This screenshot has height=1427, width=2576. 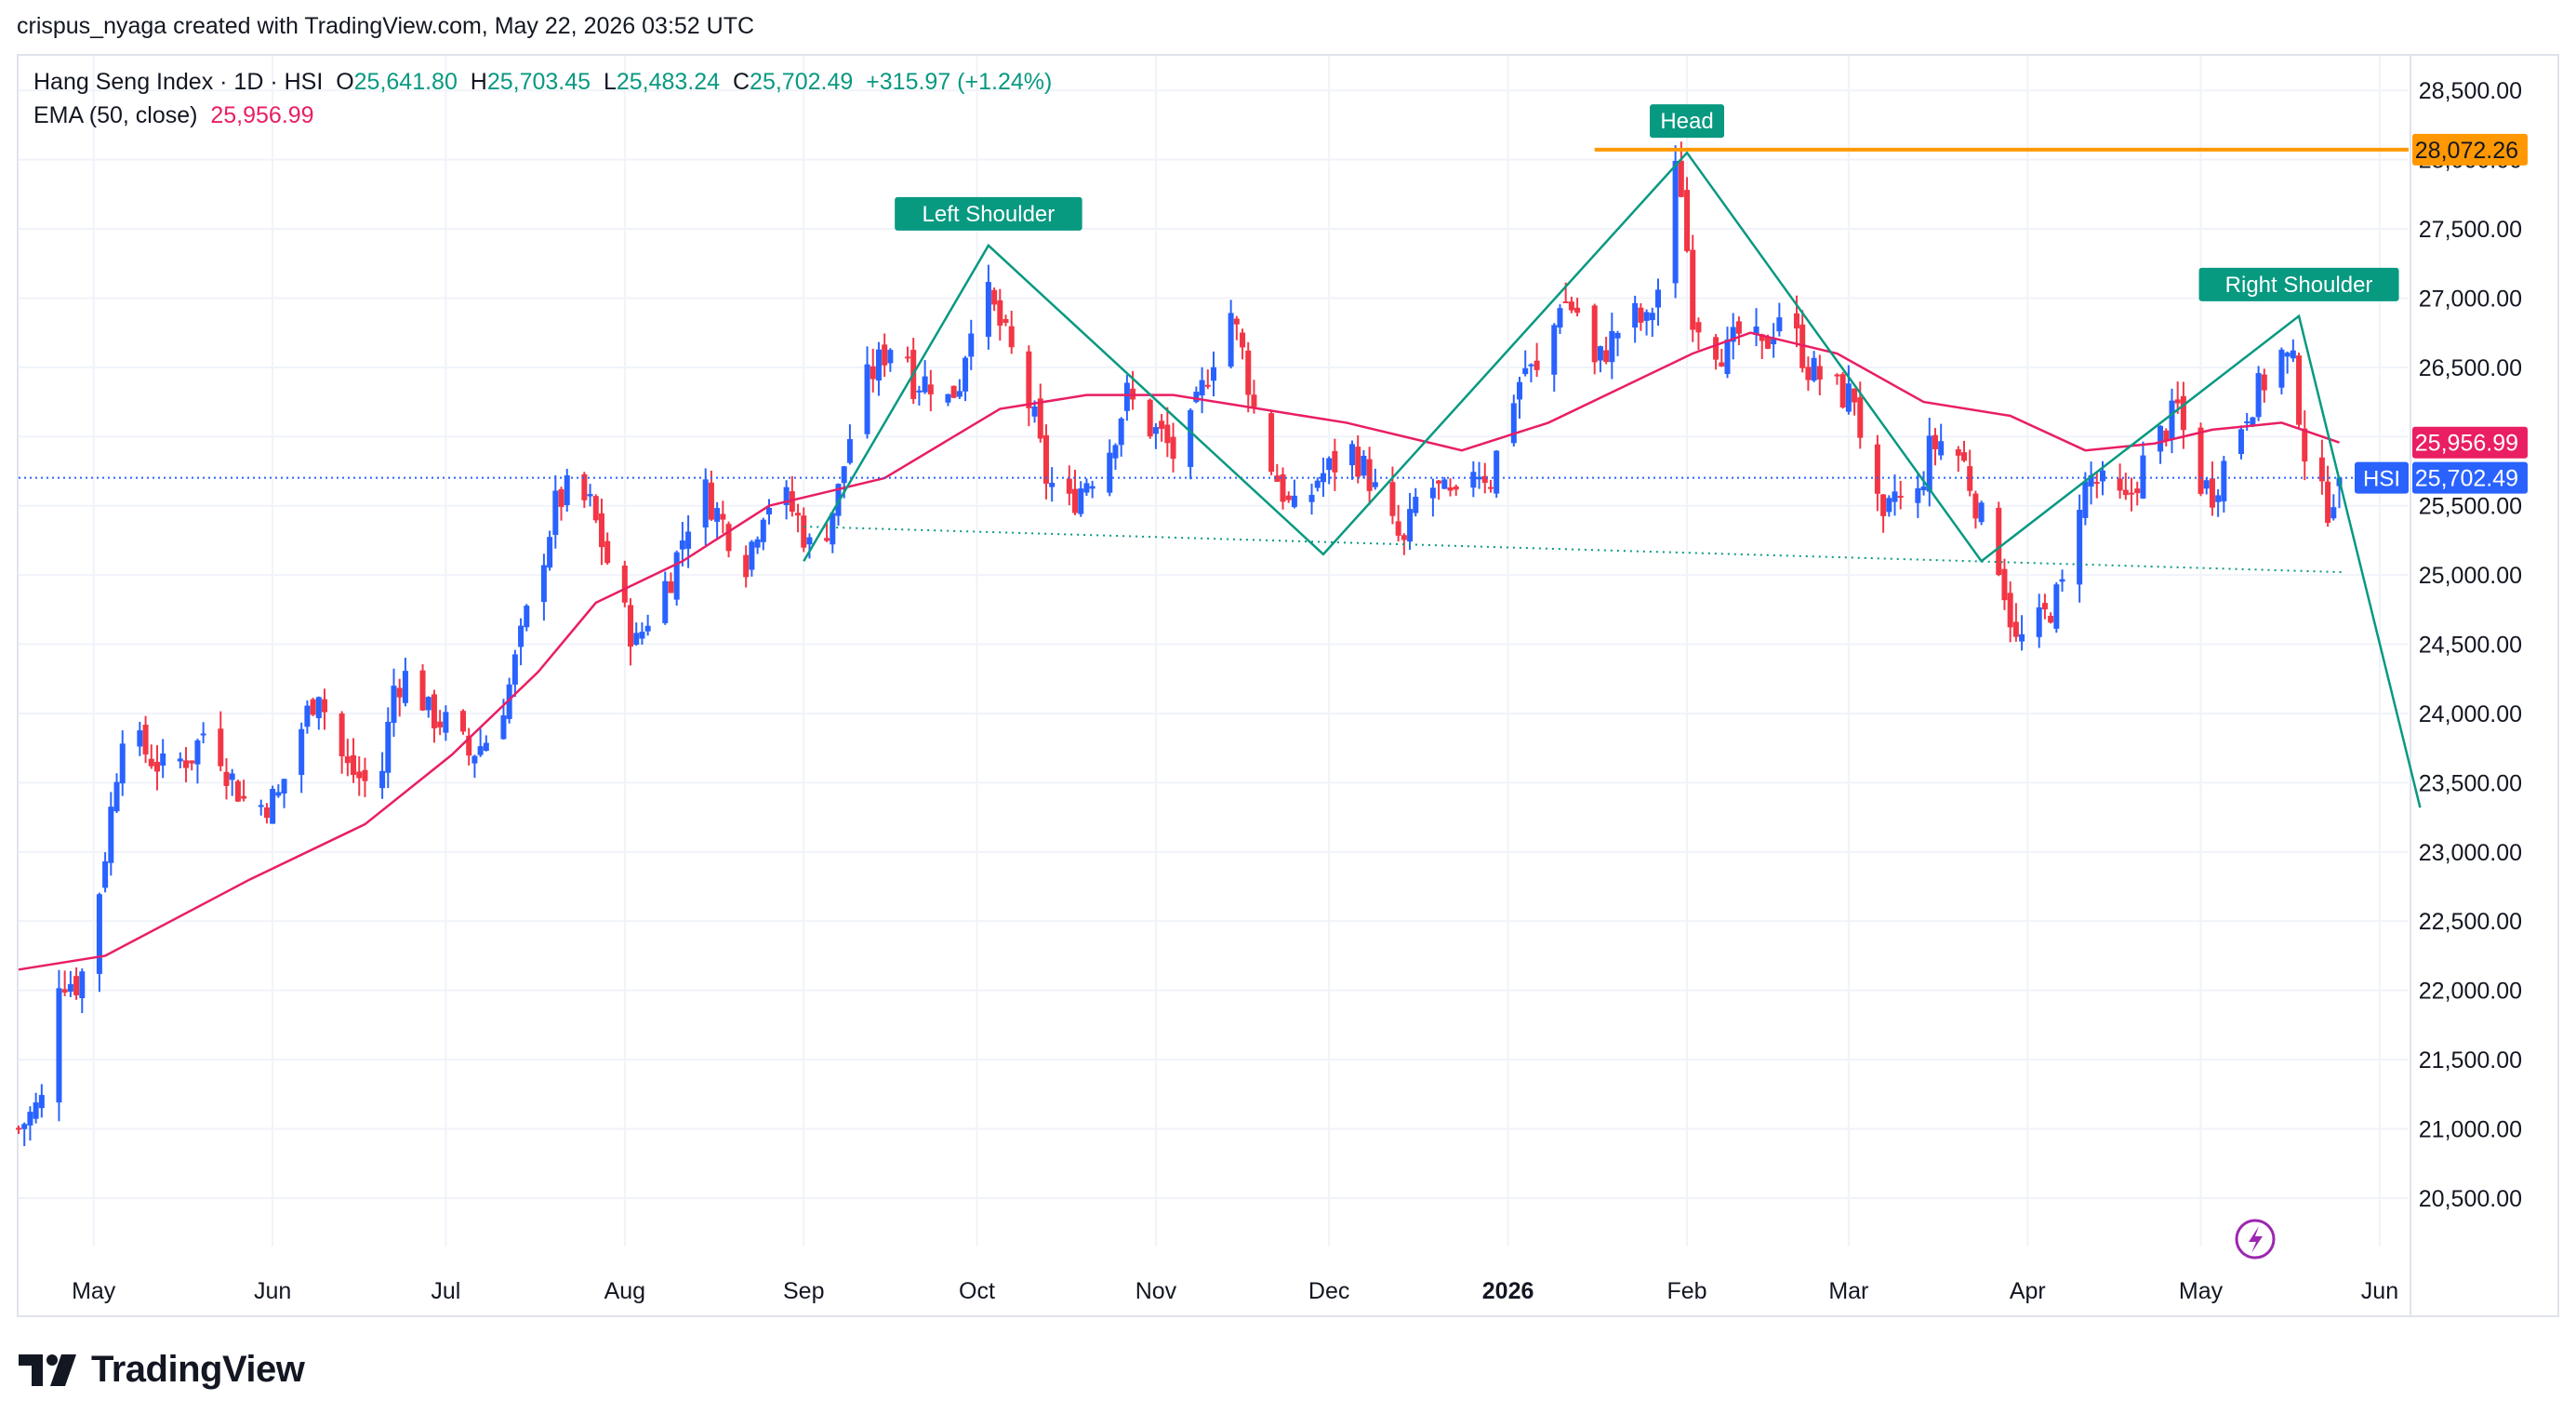 What do you see at coordinates (2466, 479) in the screenshot?
I see `last-price-tag: 25,702.49` at bounding box center [2466, 479].